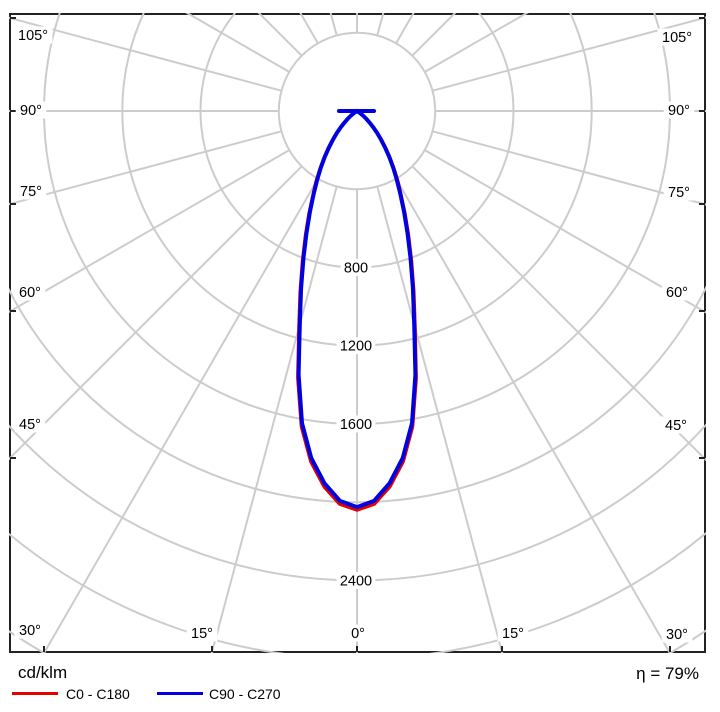  I want to click on angle-label-left-60°: 60°, so click(30, 292).